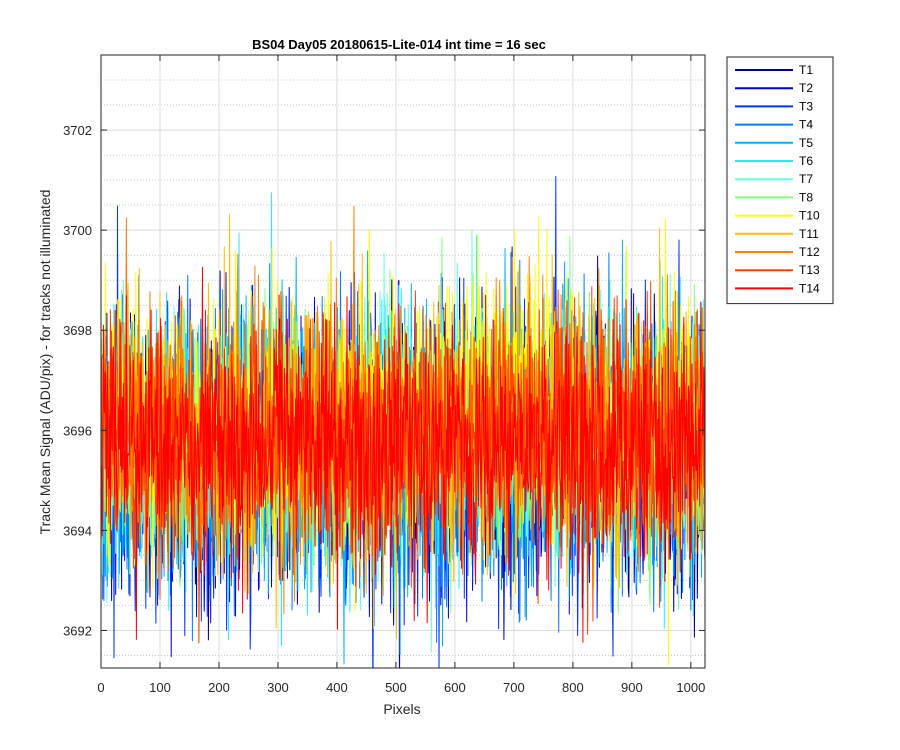  I want to click on y-tick-label: 3692, so click(77, 630).